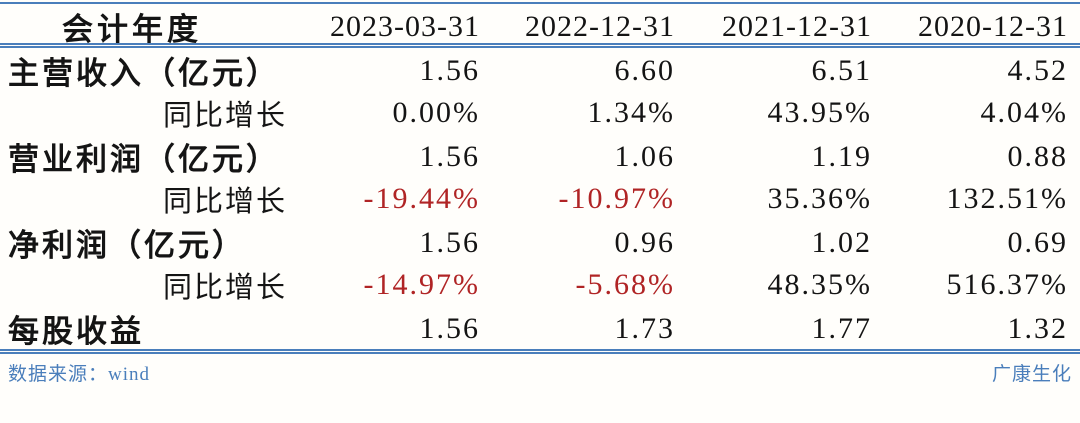 This screenshot has width=1080, height=423. I want to click on cell-value: 4.52, so click(1037, 70).